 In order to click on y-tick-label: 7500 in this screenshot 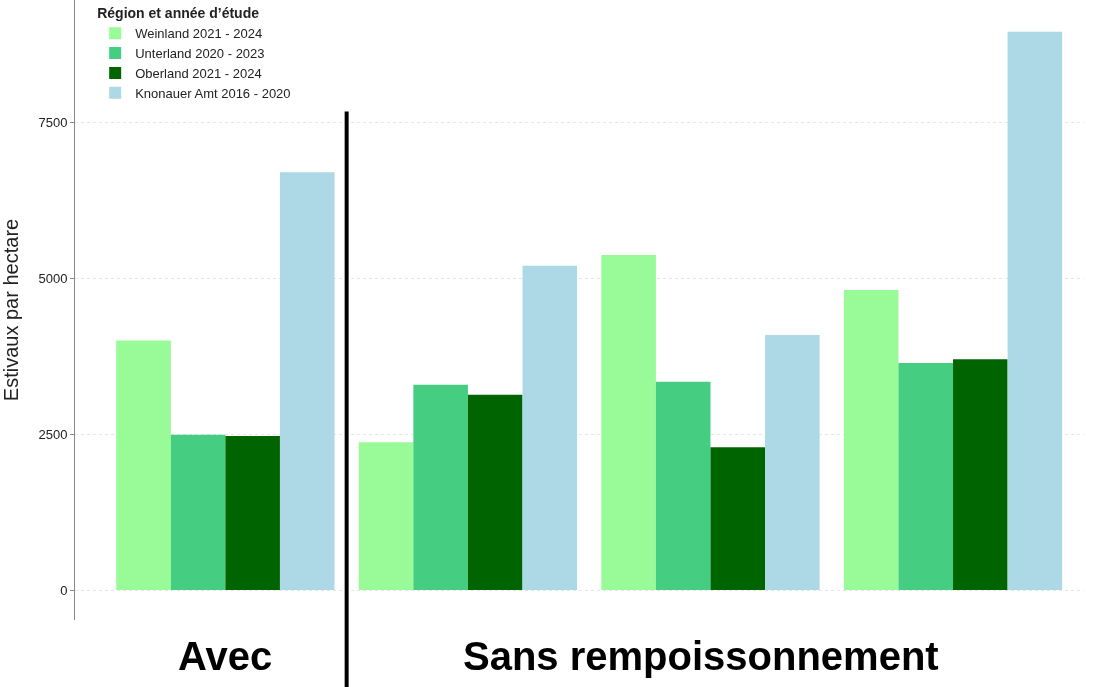, I will do `click(53, 122)`.